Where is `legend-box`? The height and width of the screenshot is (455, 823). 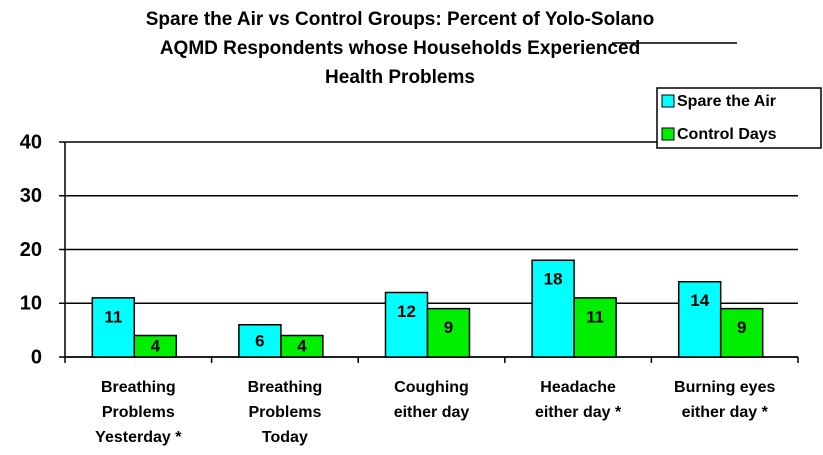 legend-box is located at coordinates (739, 118).